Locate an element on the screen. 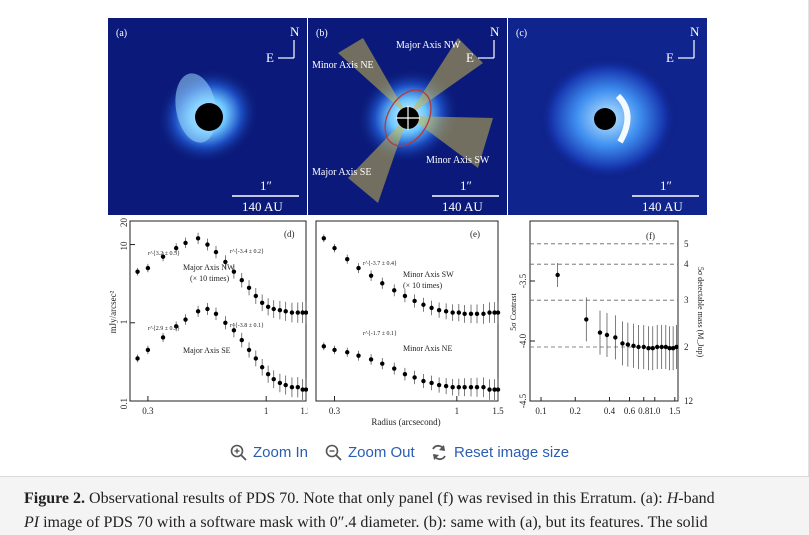 The width and height of the screenshot is (809, 535). chart-annotation: r^{2.9 ± 0.3} is located at coordinates (164, 329).